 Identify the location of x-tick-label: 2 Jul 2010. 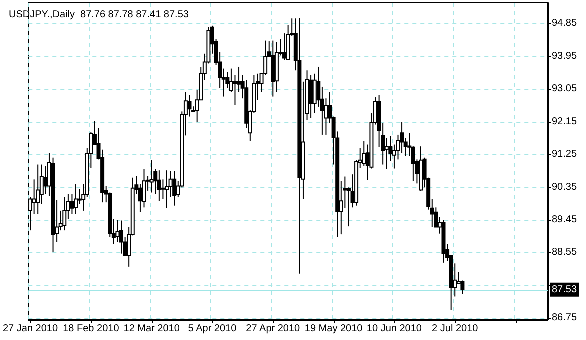
(455, 329).